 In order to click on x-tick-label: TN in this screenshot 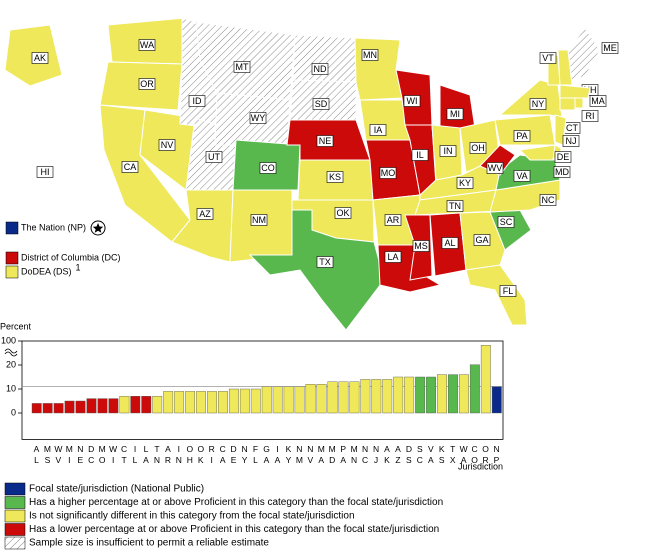, I will do `click(157, 455)`.